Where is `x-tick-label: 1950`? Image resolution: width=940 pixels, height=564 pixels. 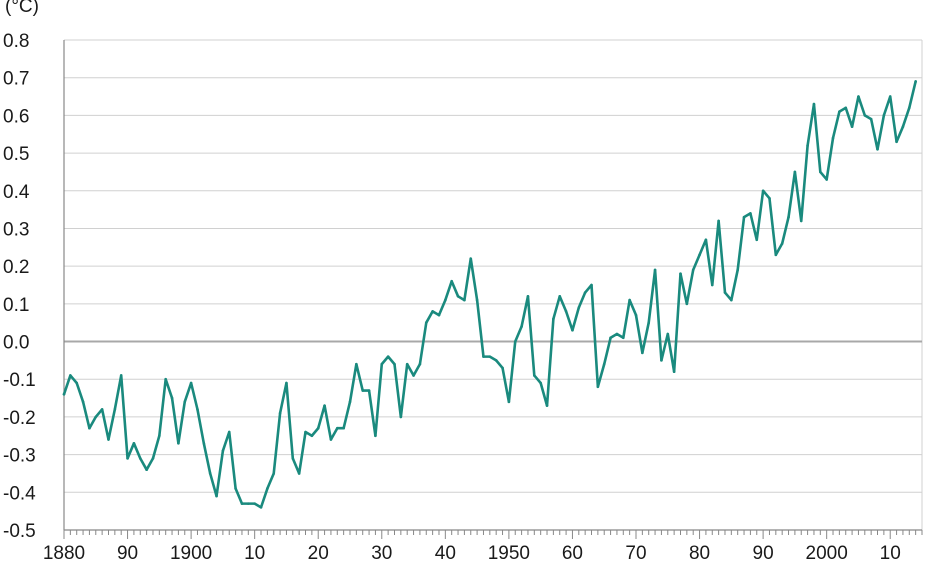
x-tick-label: 1950 is located at coordinates (509, 553).